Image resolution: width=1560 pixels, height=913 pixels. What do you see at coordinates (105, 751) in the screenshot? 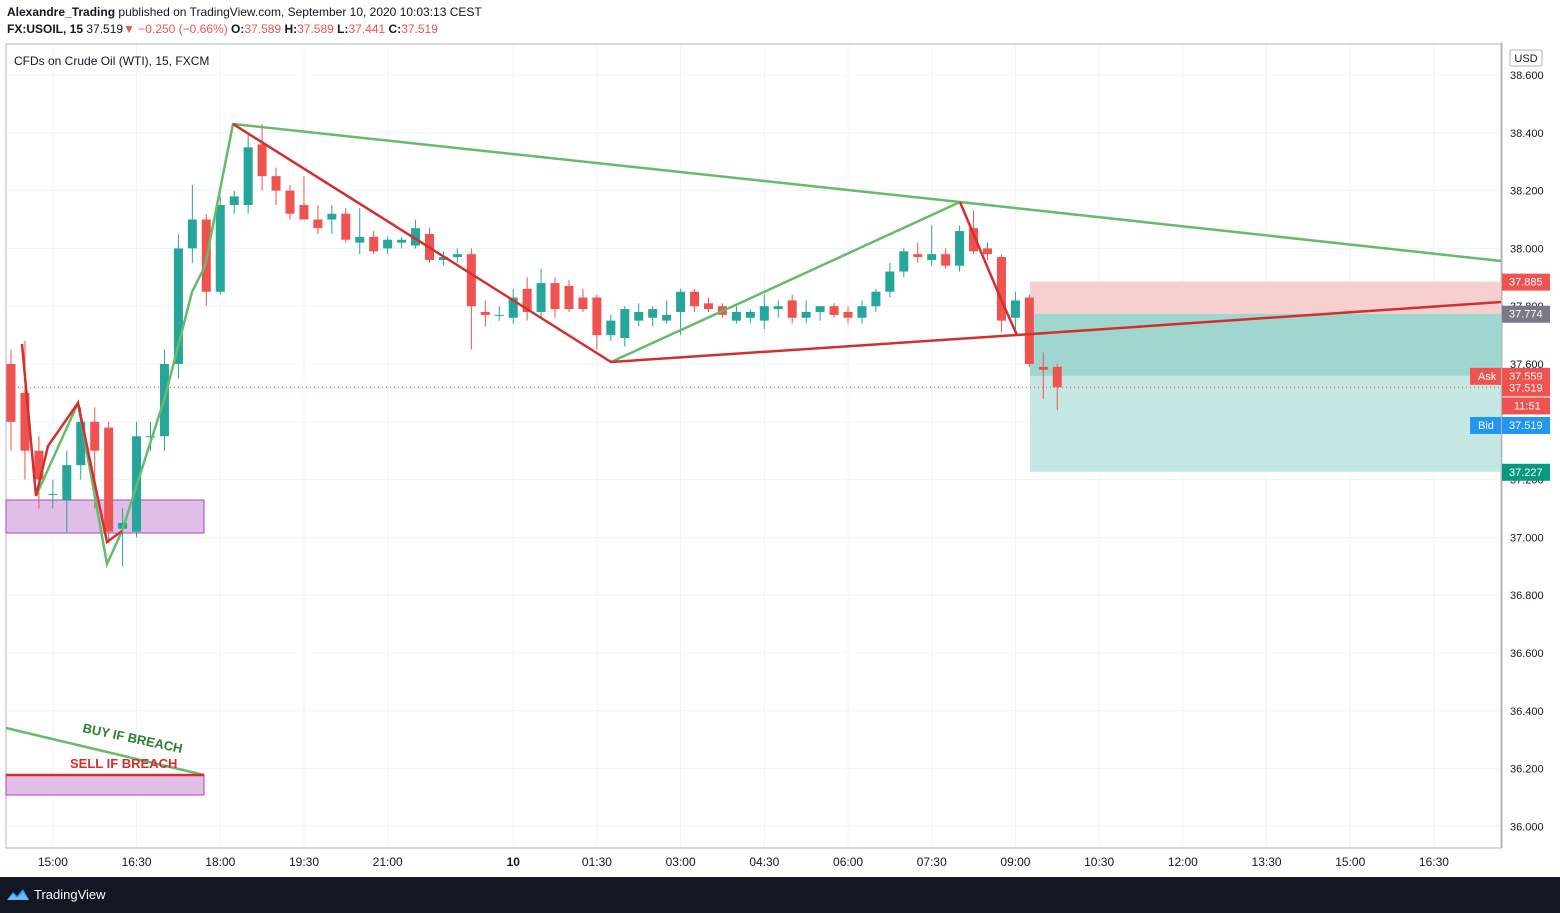
I see `breakout-trendline` at bounding box center [105, 751].